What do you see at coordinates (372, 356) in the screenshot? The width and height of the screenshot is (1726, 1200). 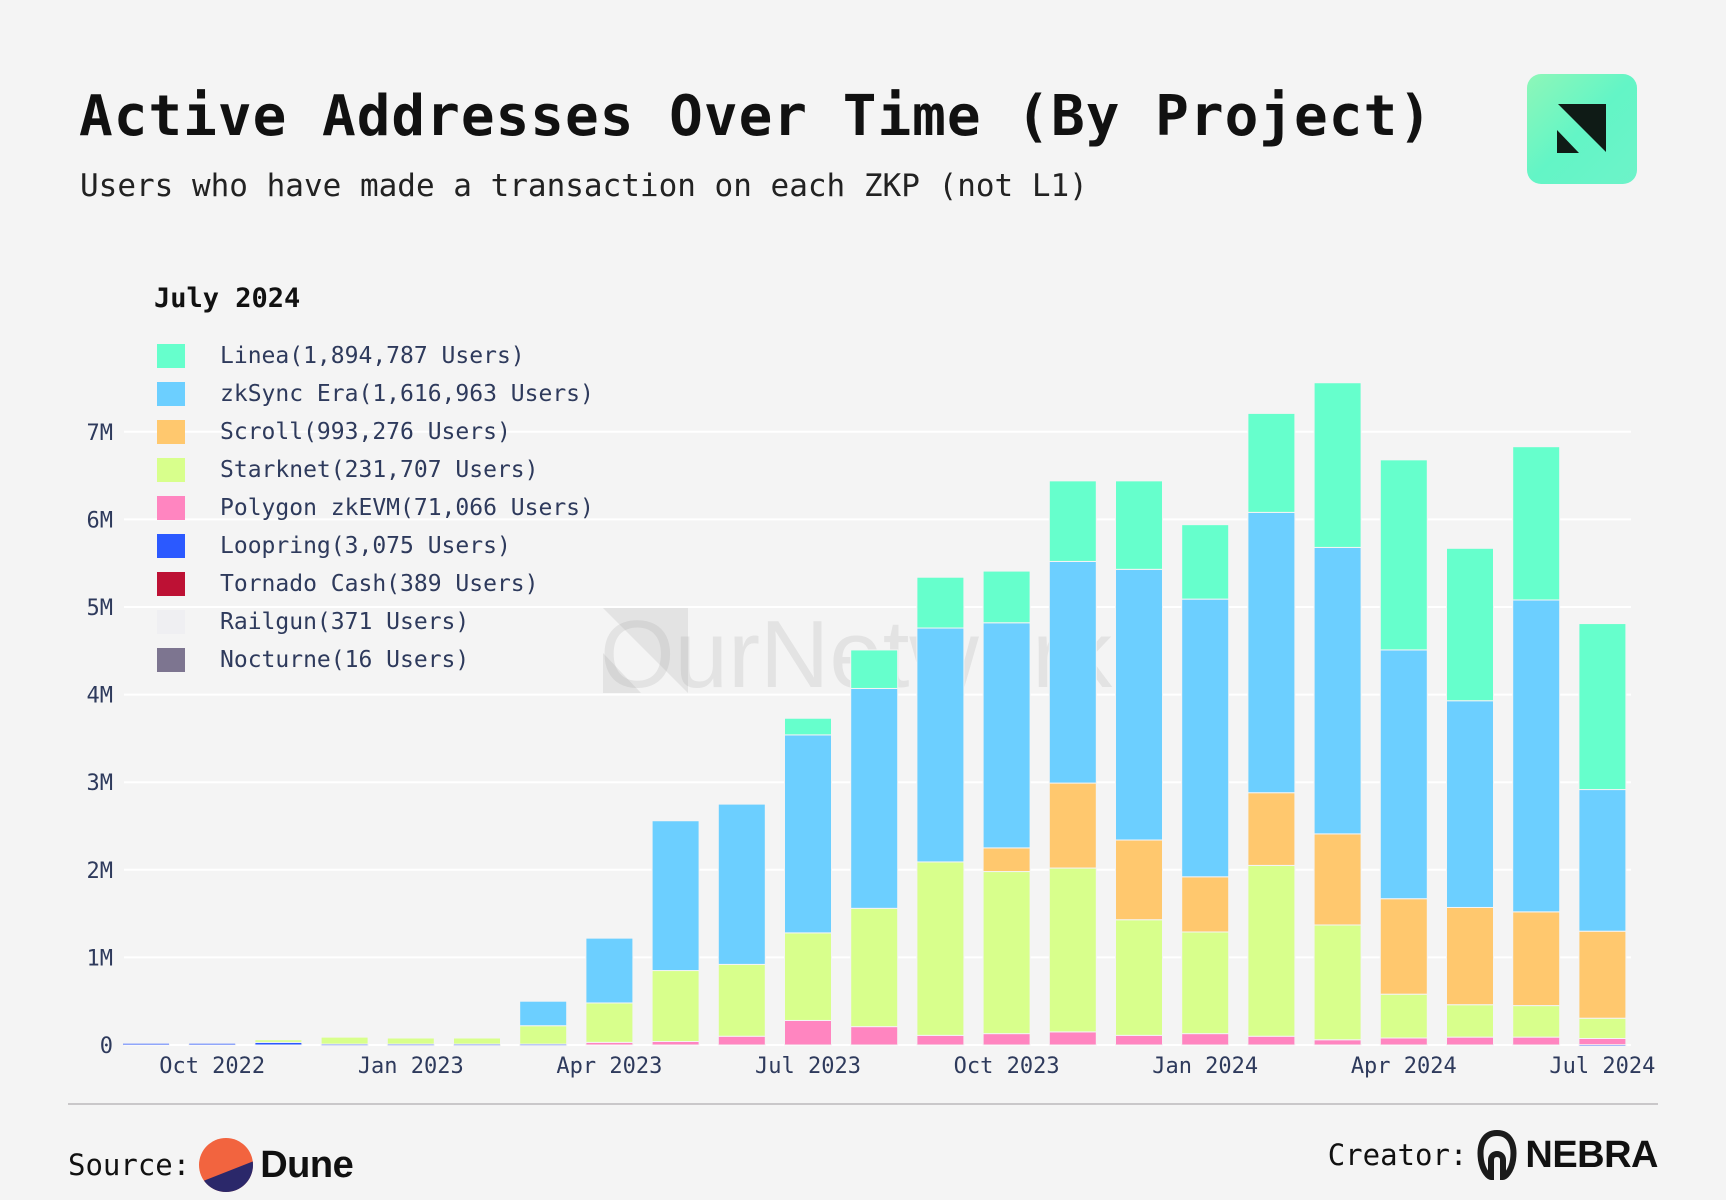 I see `legend-label: Linea(1,894,787 Users)` at bounding box center [372, 356].